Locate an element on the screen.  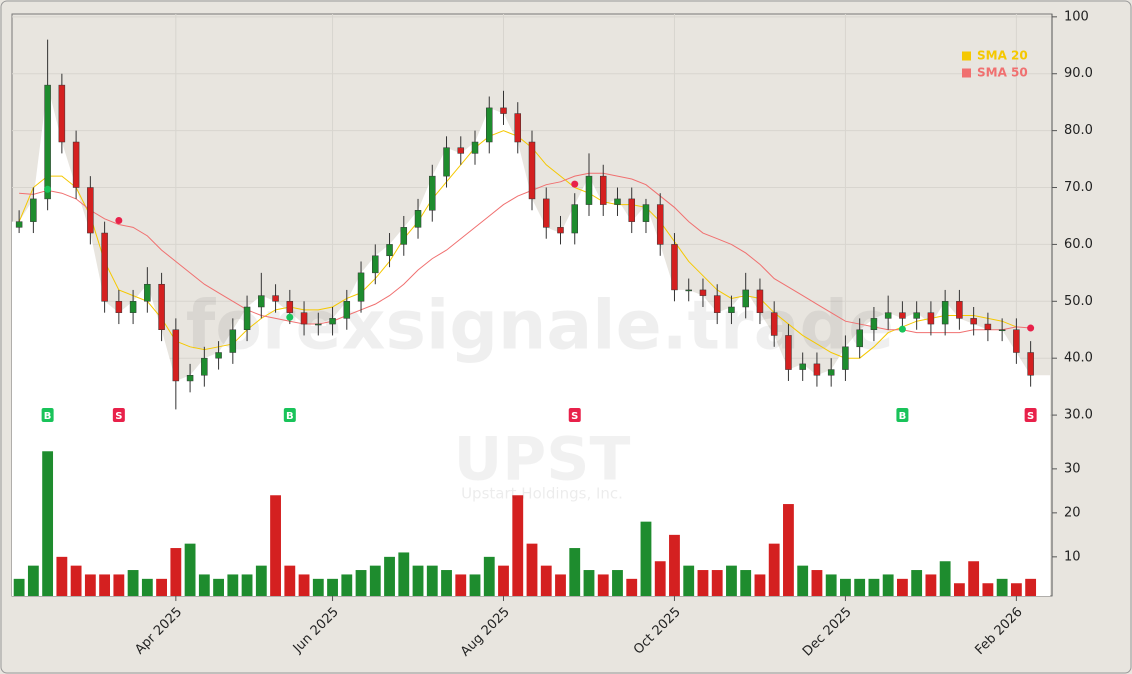
y-tick-label: 60.0 is located at coordinates (1078, 244).